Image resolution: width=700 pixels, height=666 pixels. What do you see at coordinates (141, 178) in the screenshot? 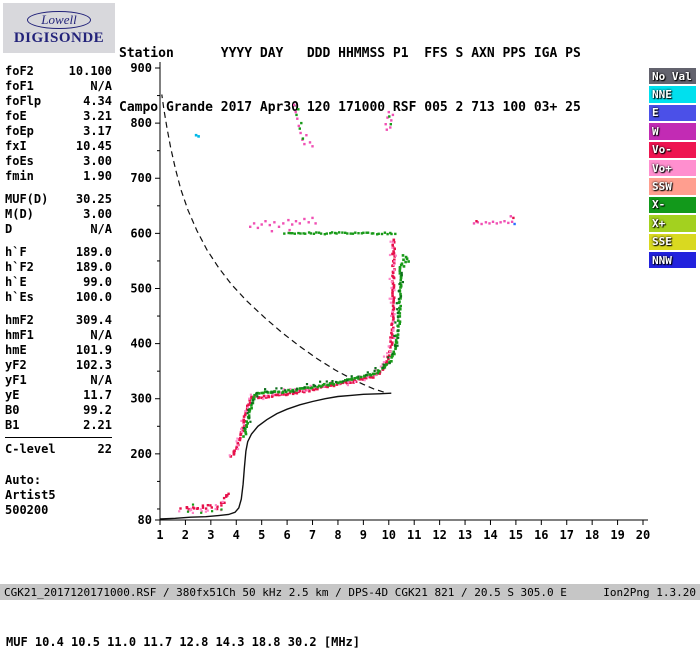
I see `svg-text: 700` at bounding box center [141, 178].